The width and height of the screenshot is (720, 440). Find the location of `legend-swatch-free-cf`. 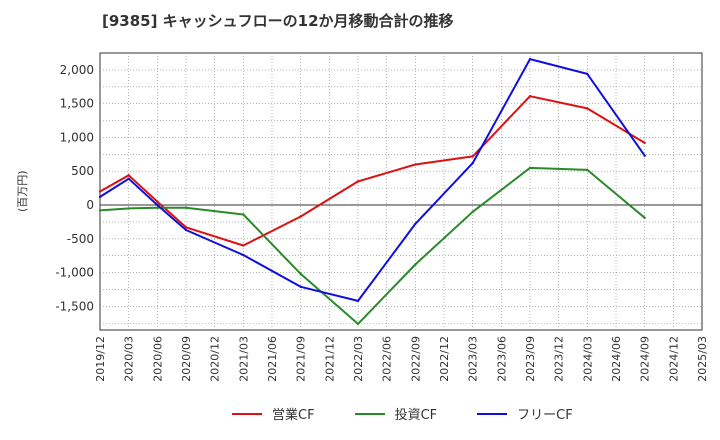

legend-swatch-free-cf is located at coordinates (492, 413).